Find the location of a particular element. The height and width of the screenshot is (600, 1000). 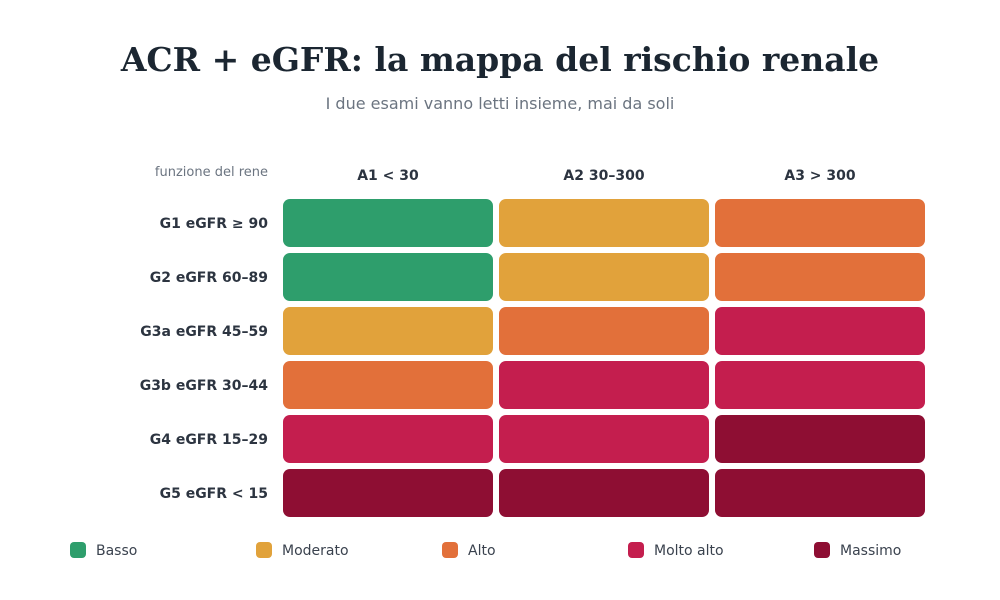

legend-label: Alto is located at coordinates (482, 551).